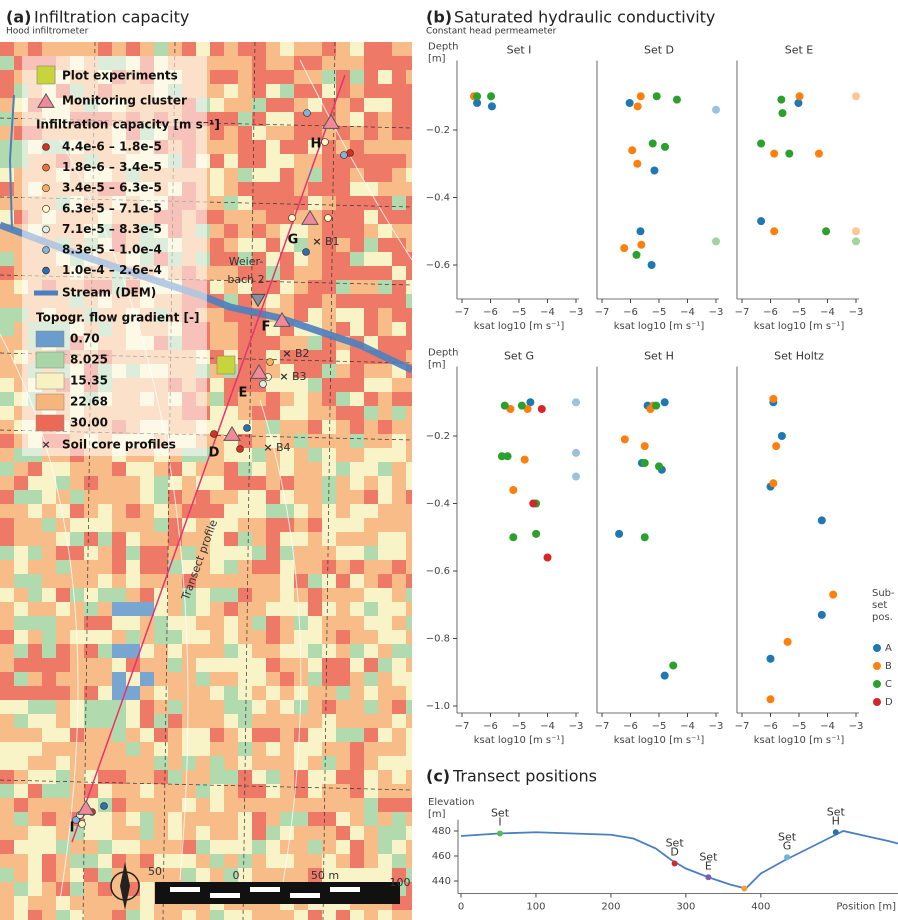  What do you see at coordinates (47, 32) in the screenshot?
I see `panel-subtitle: Hood infiltrometer` at bounding box center [47, 32].